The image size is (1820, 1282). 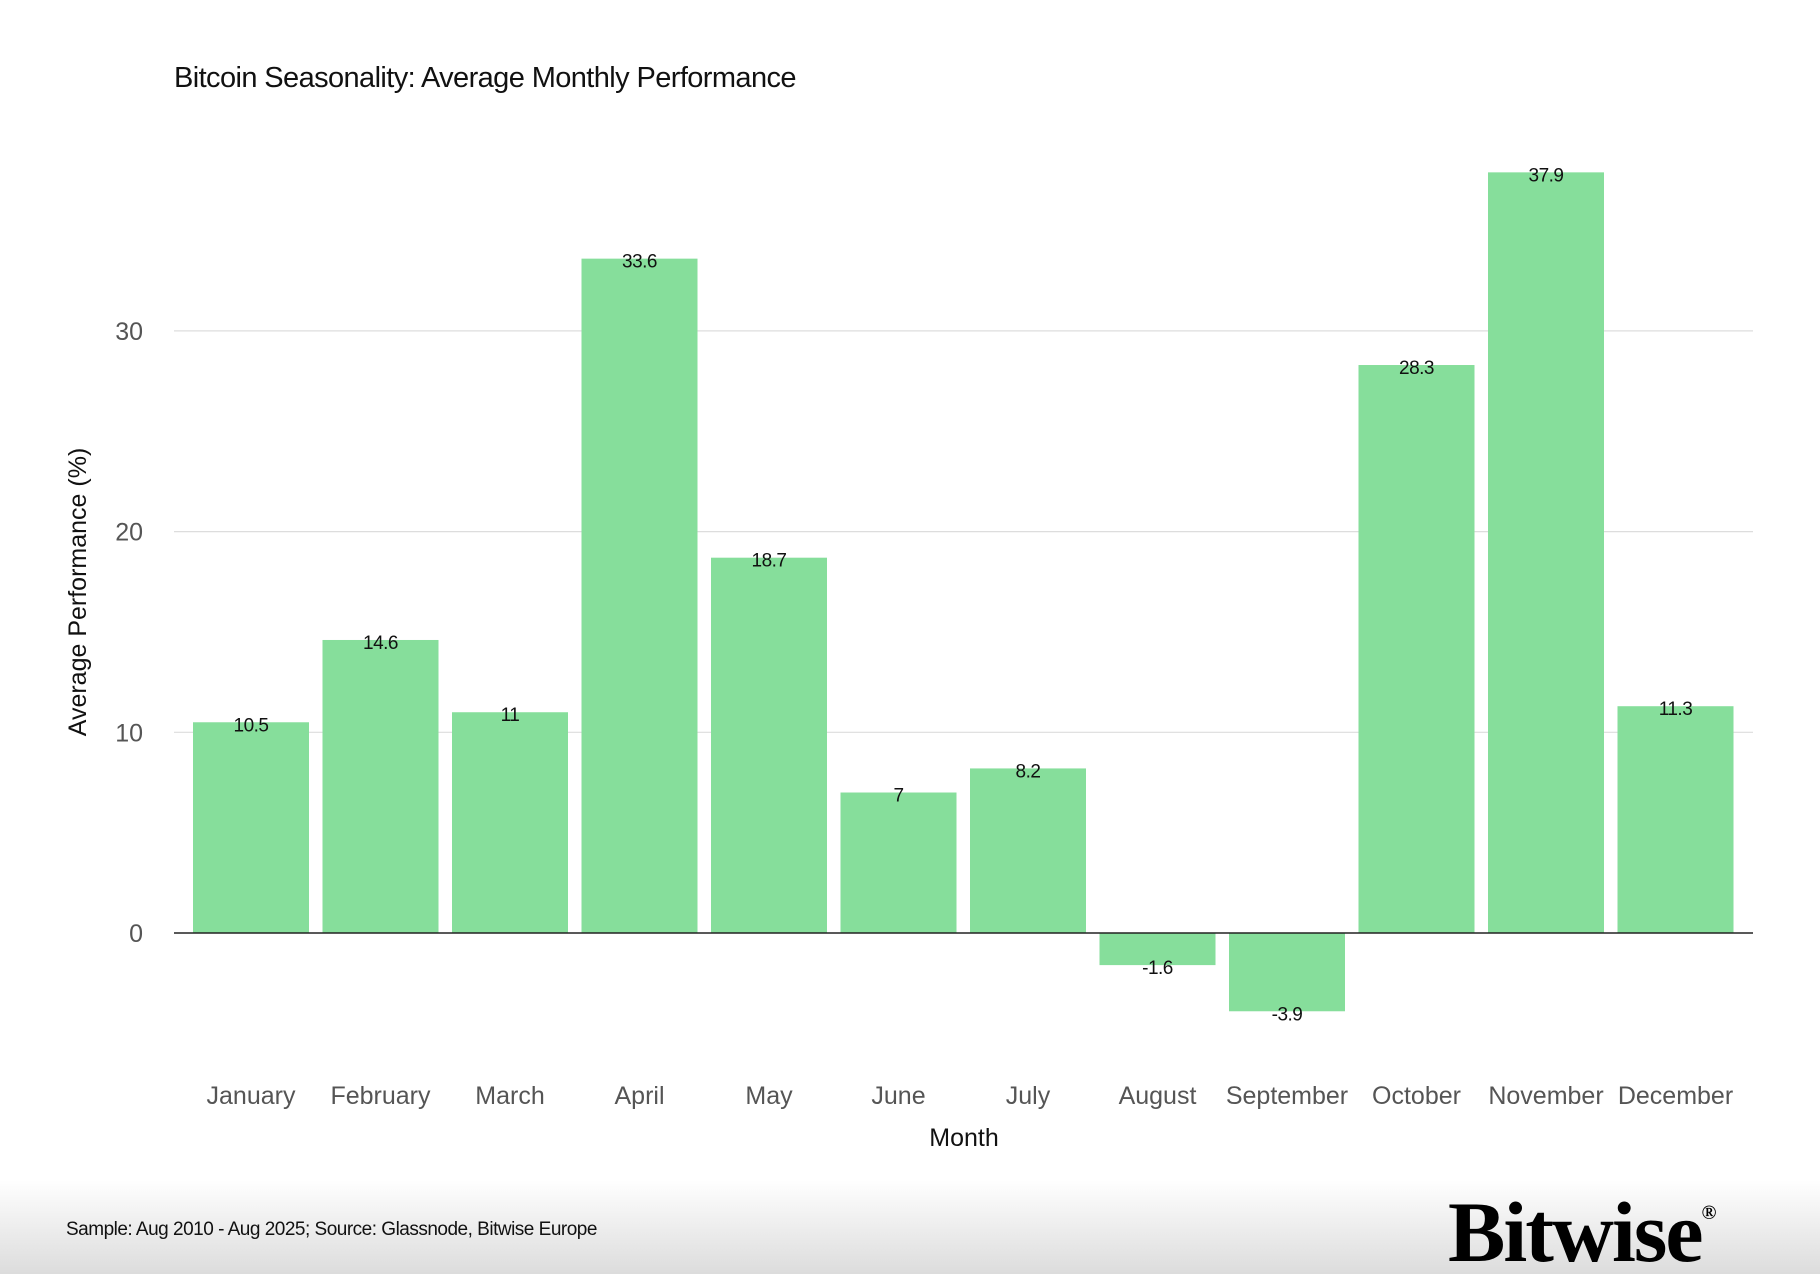 I want to click on bar-january, so click(x=251, y=827).